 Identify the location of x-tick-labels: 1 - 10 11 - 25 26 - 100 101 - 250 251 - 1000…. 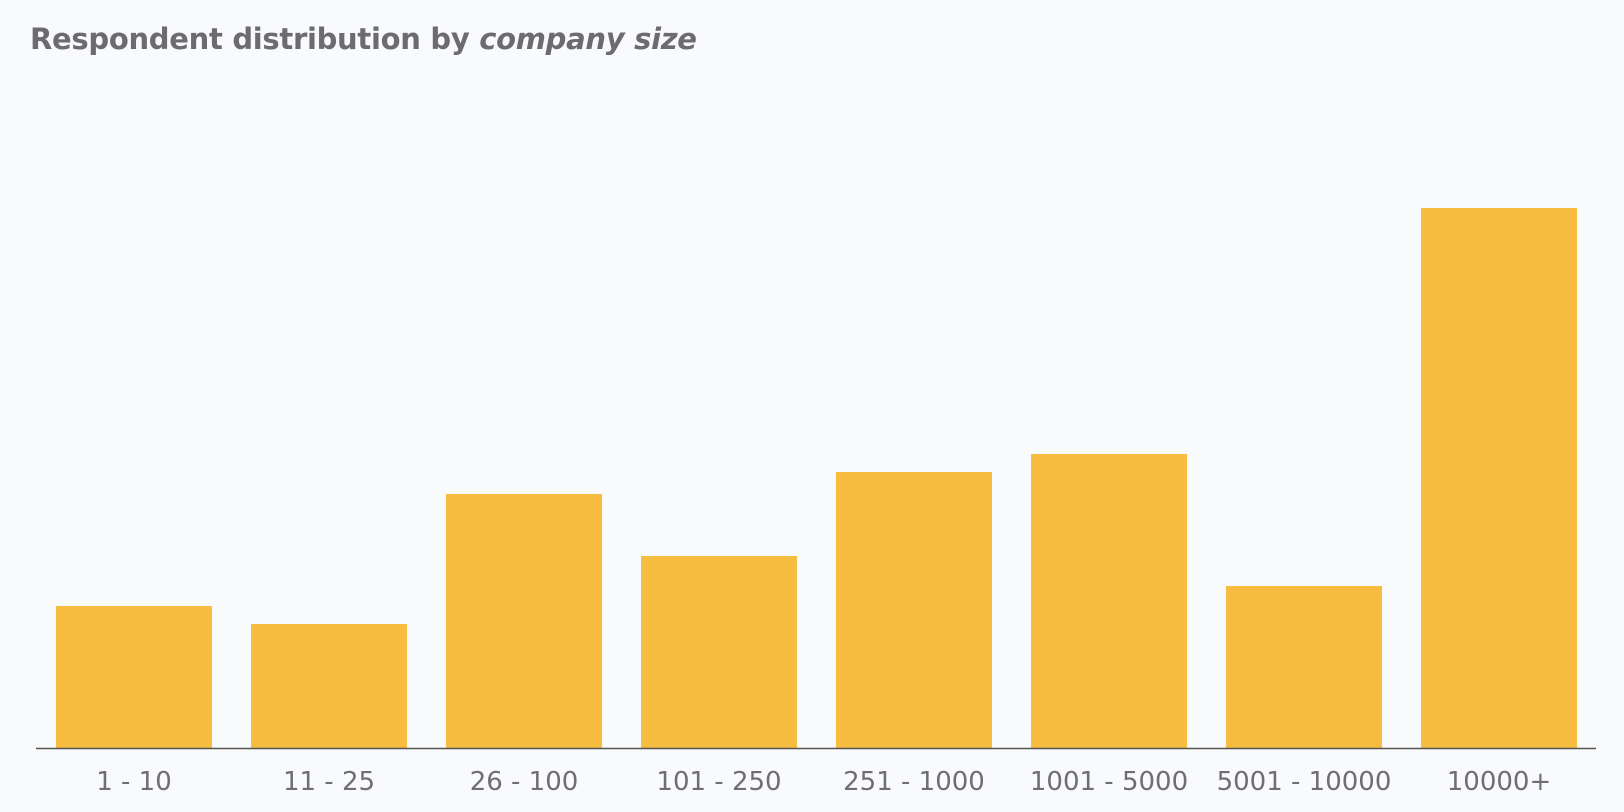
(823, 782).